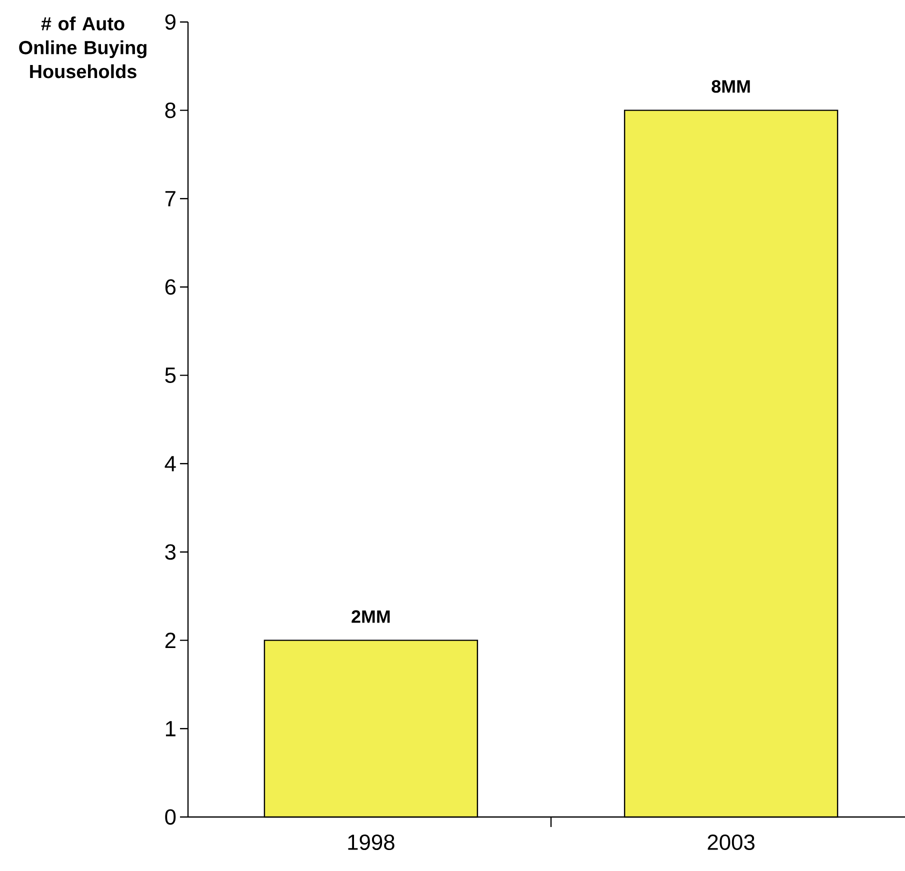  I want to click on y-tick-label: 1, so click(171, 728).